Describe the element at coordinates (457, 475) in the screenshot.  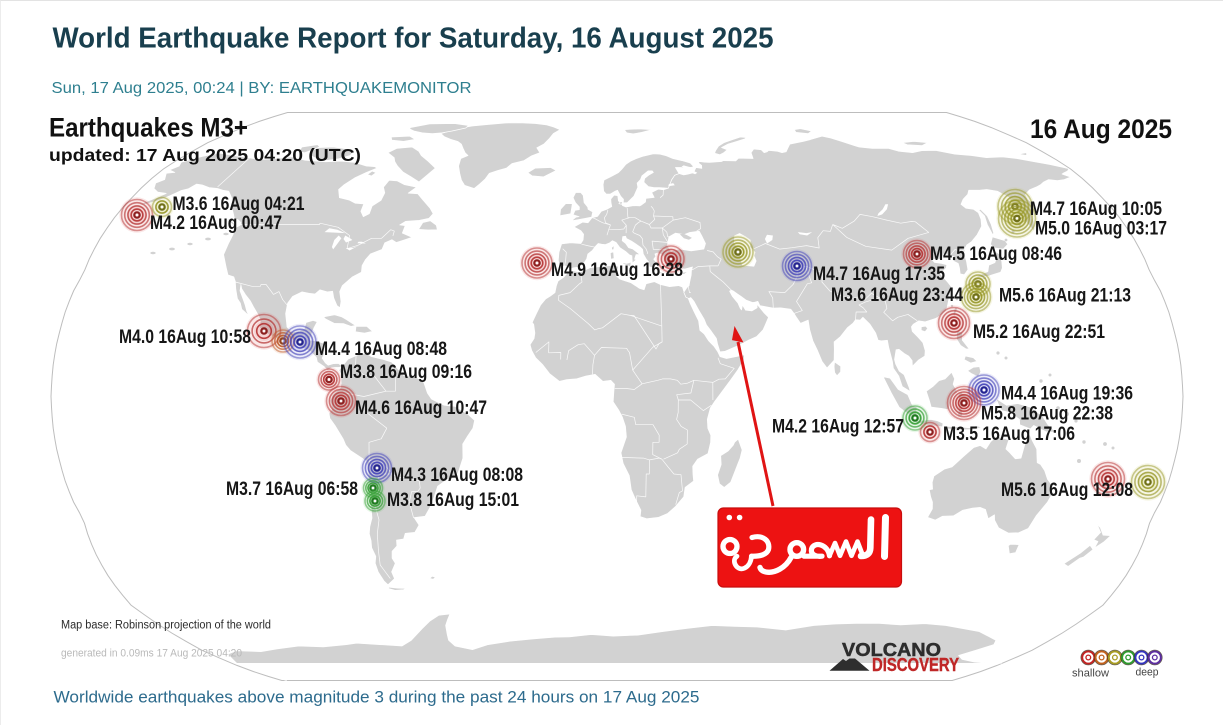
I see `svg-text: M4.3 16Aug 08:08` at that location.